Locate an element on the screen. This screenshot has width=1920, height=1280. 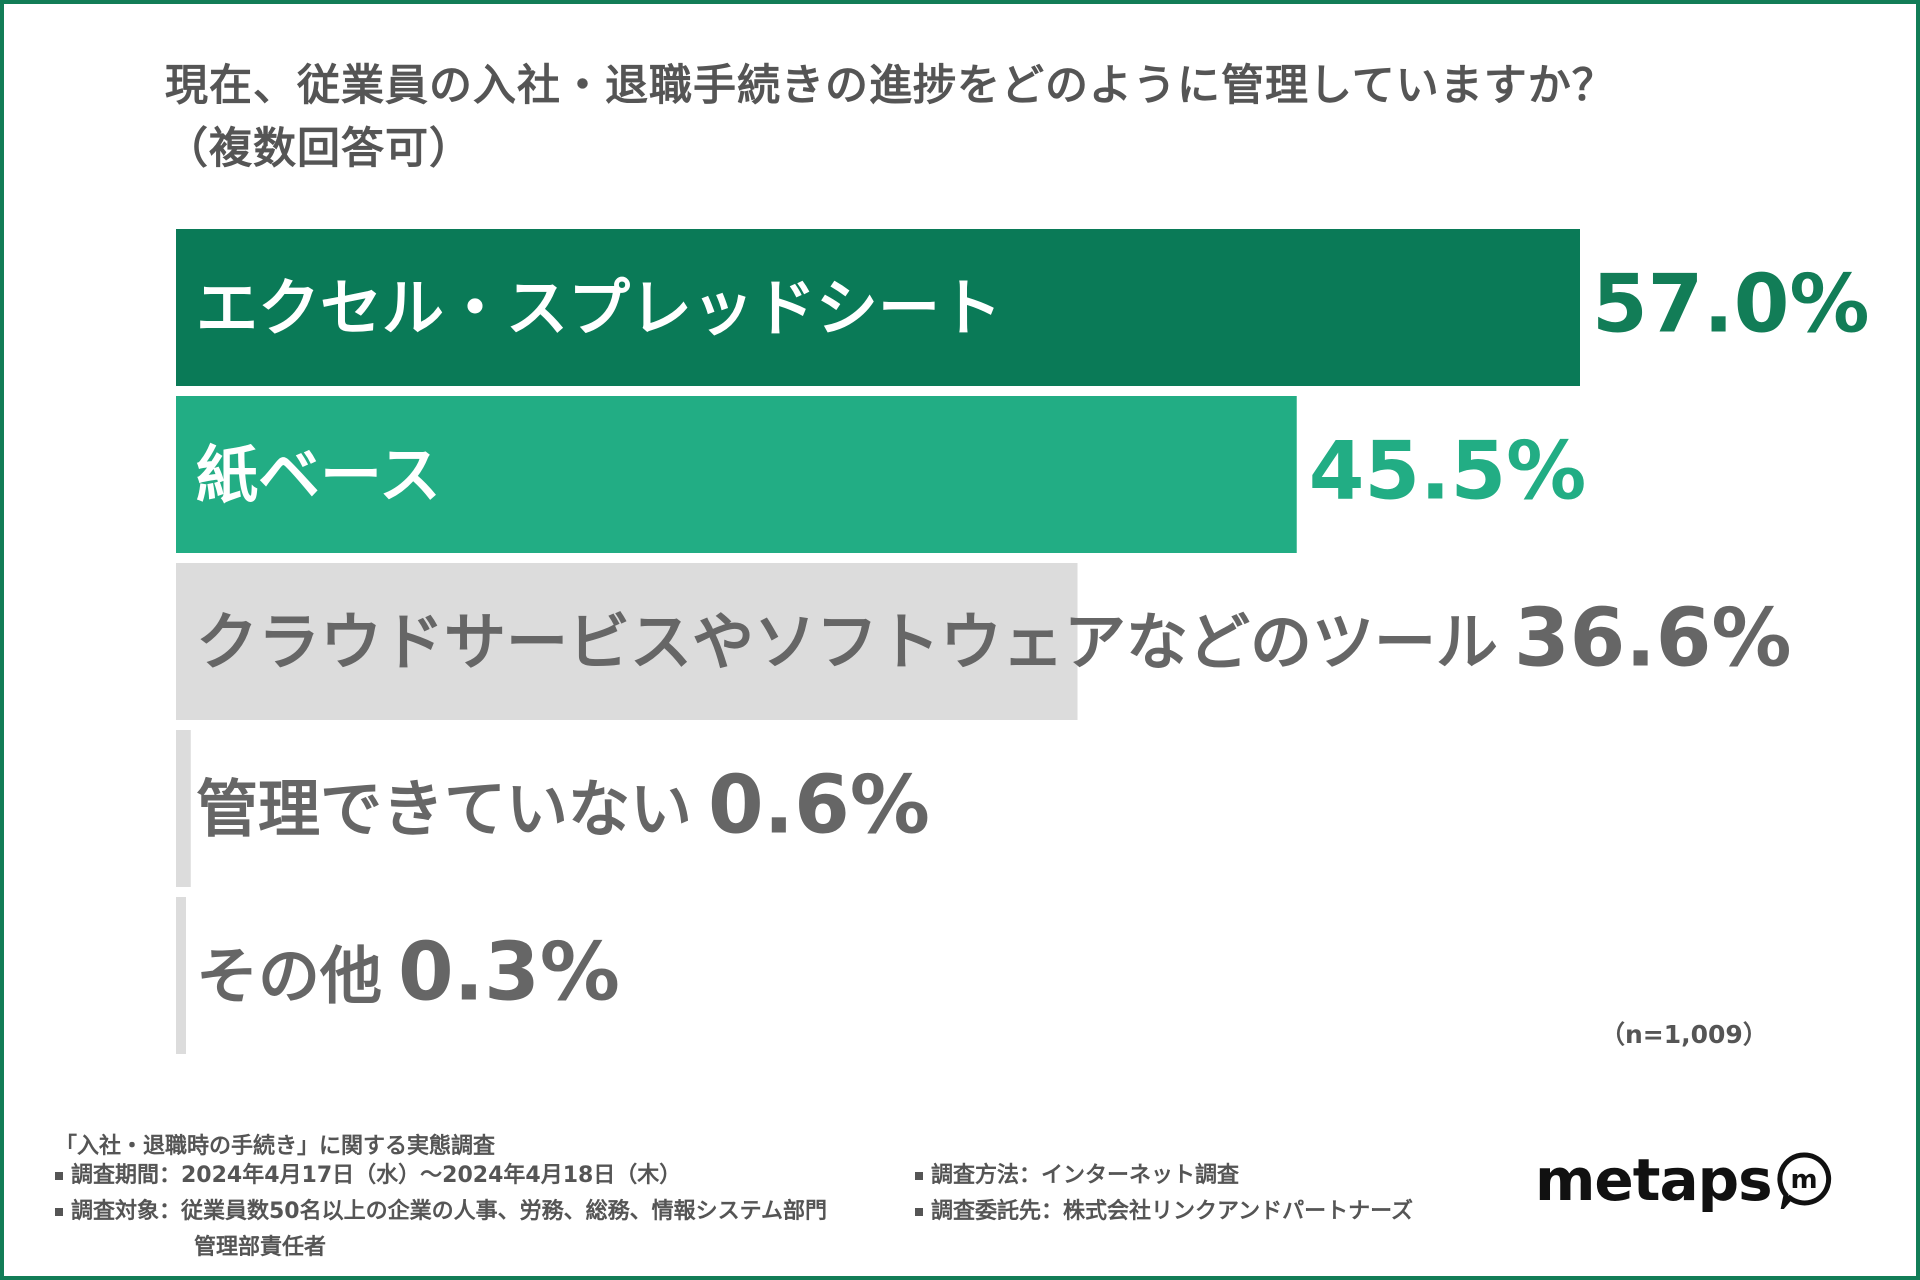
survey-method: 調査方法：インターネット調査 is located at coordinates (1164, 1176).